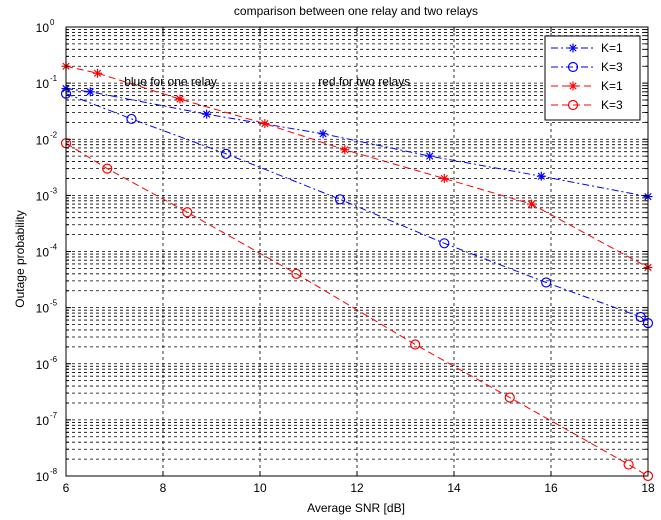 The width and height of the screenshot is (661, 520). What do you see at coordinates (170, 82) in the screenshot?
I see `annotation-text: blue for one relay` at bounding box center [170, 82].